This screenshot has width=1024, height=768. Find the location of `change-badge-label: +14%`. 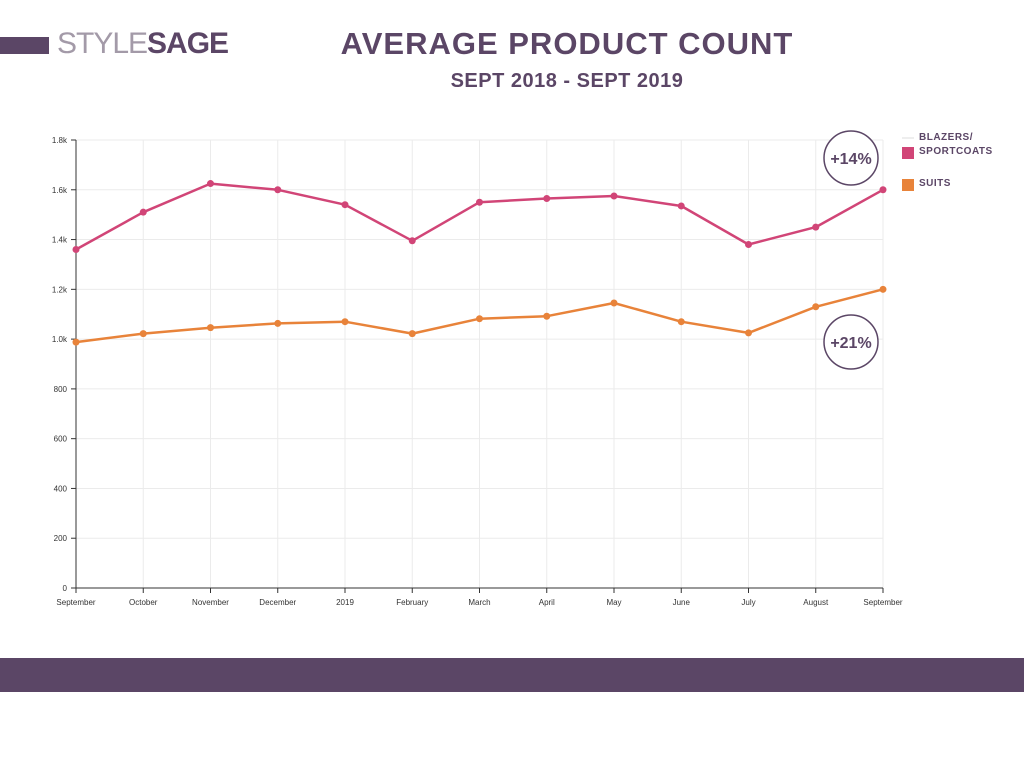

change-badge-label: +14% is located at coordinates (850, 159).